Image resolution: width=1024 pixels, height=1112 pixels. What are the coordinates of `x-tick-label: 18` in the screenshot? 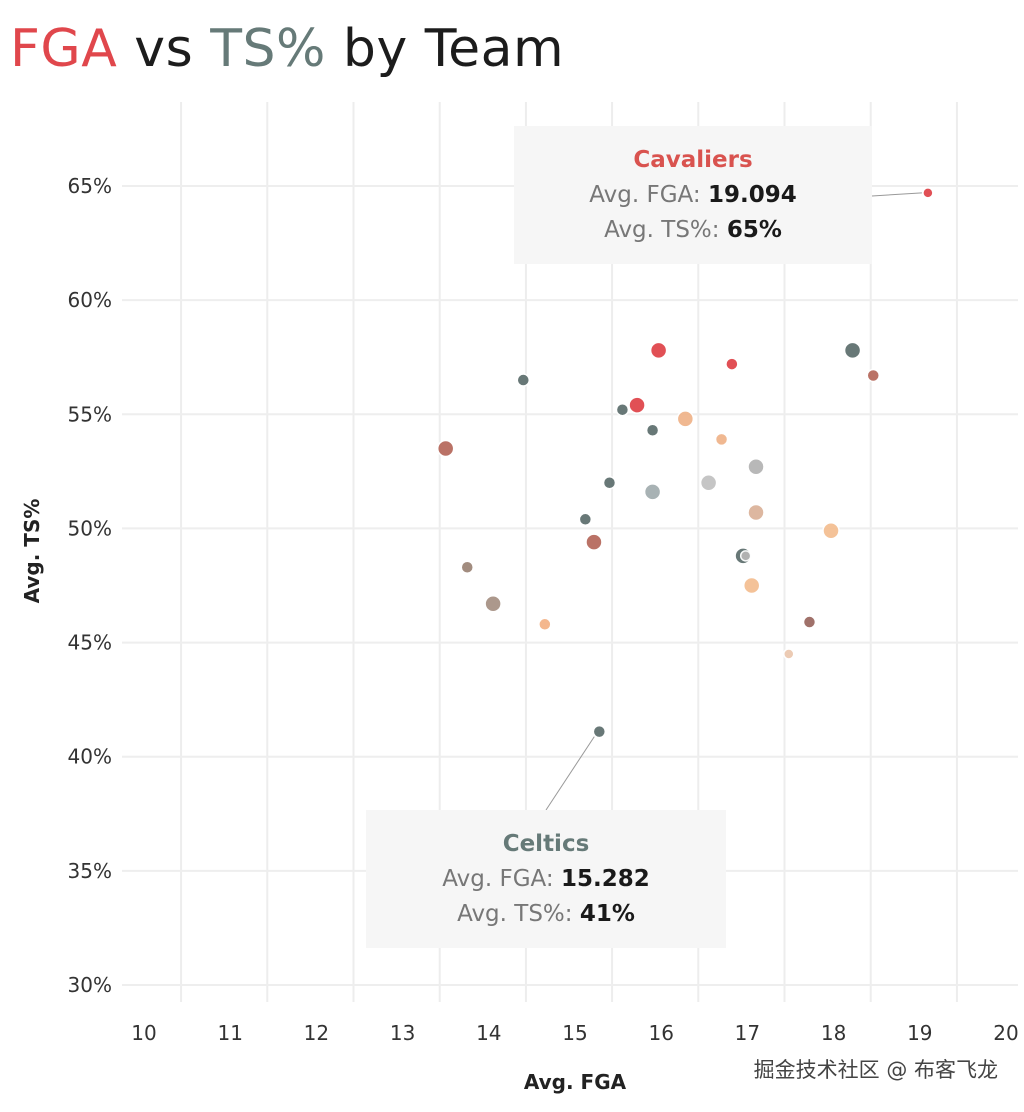 It's located at (833, 1033).